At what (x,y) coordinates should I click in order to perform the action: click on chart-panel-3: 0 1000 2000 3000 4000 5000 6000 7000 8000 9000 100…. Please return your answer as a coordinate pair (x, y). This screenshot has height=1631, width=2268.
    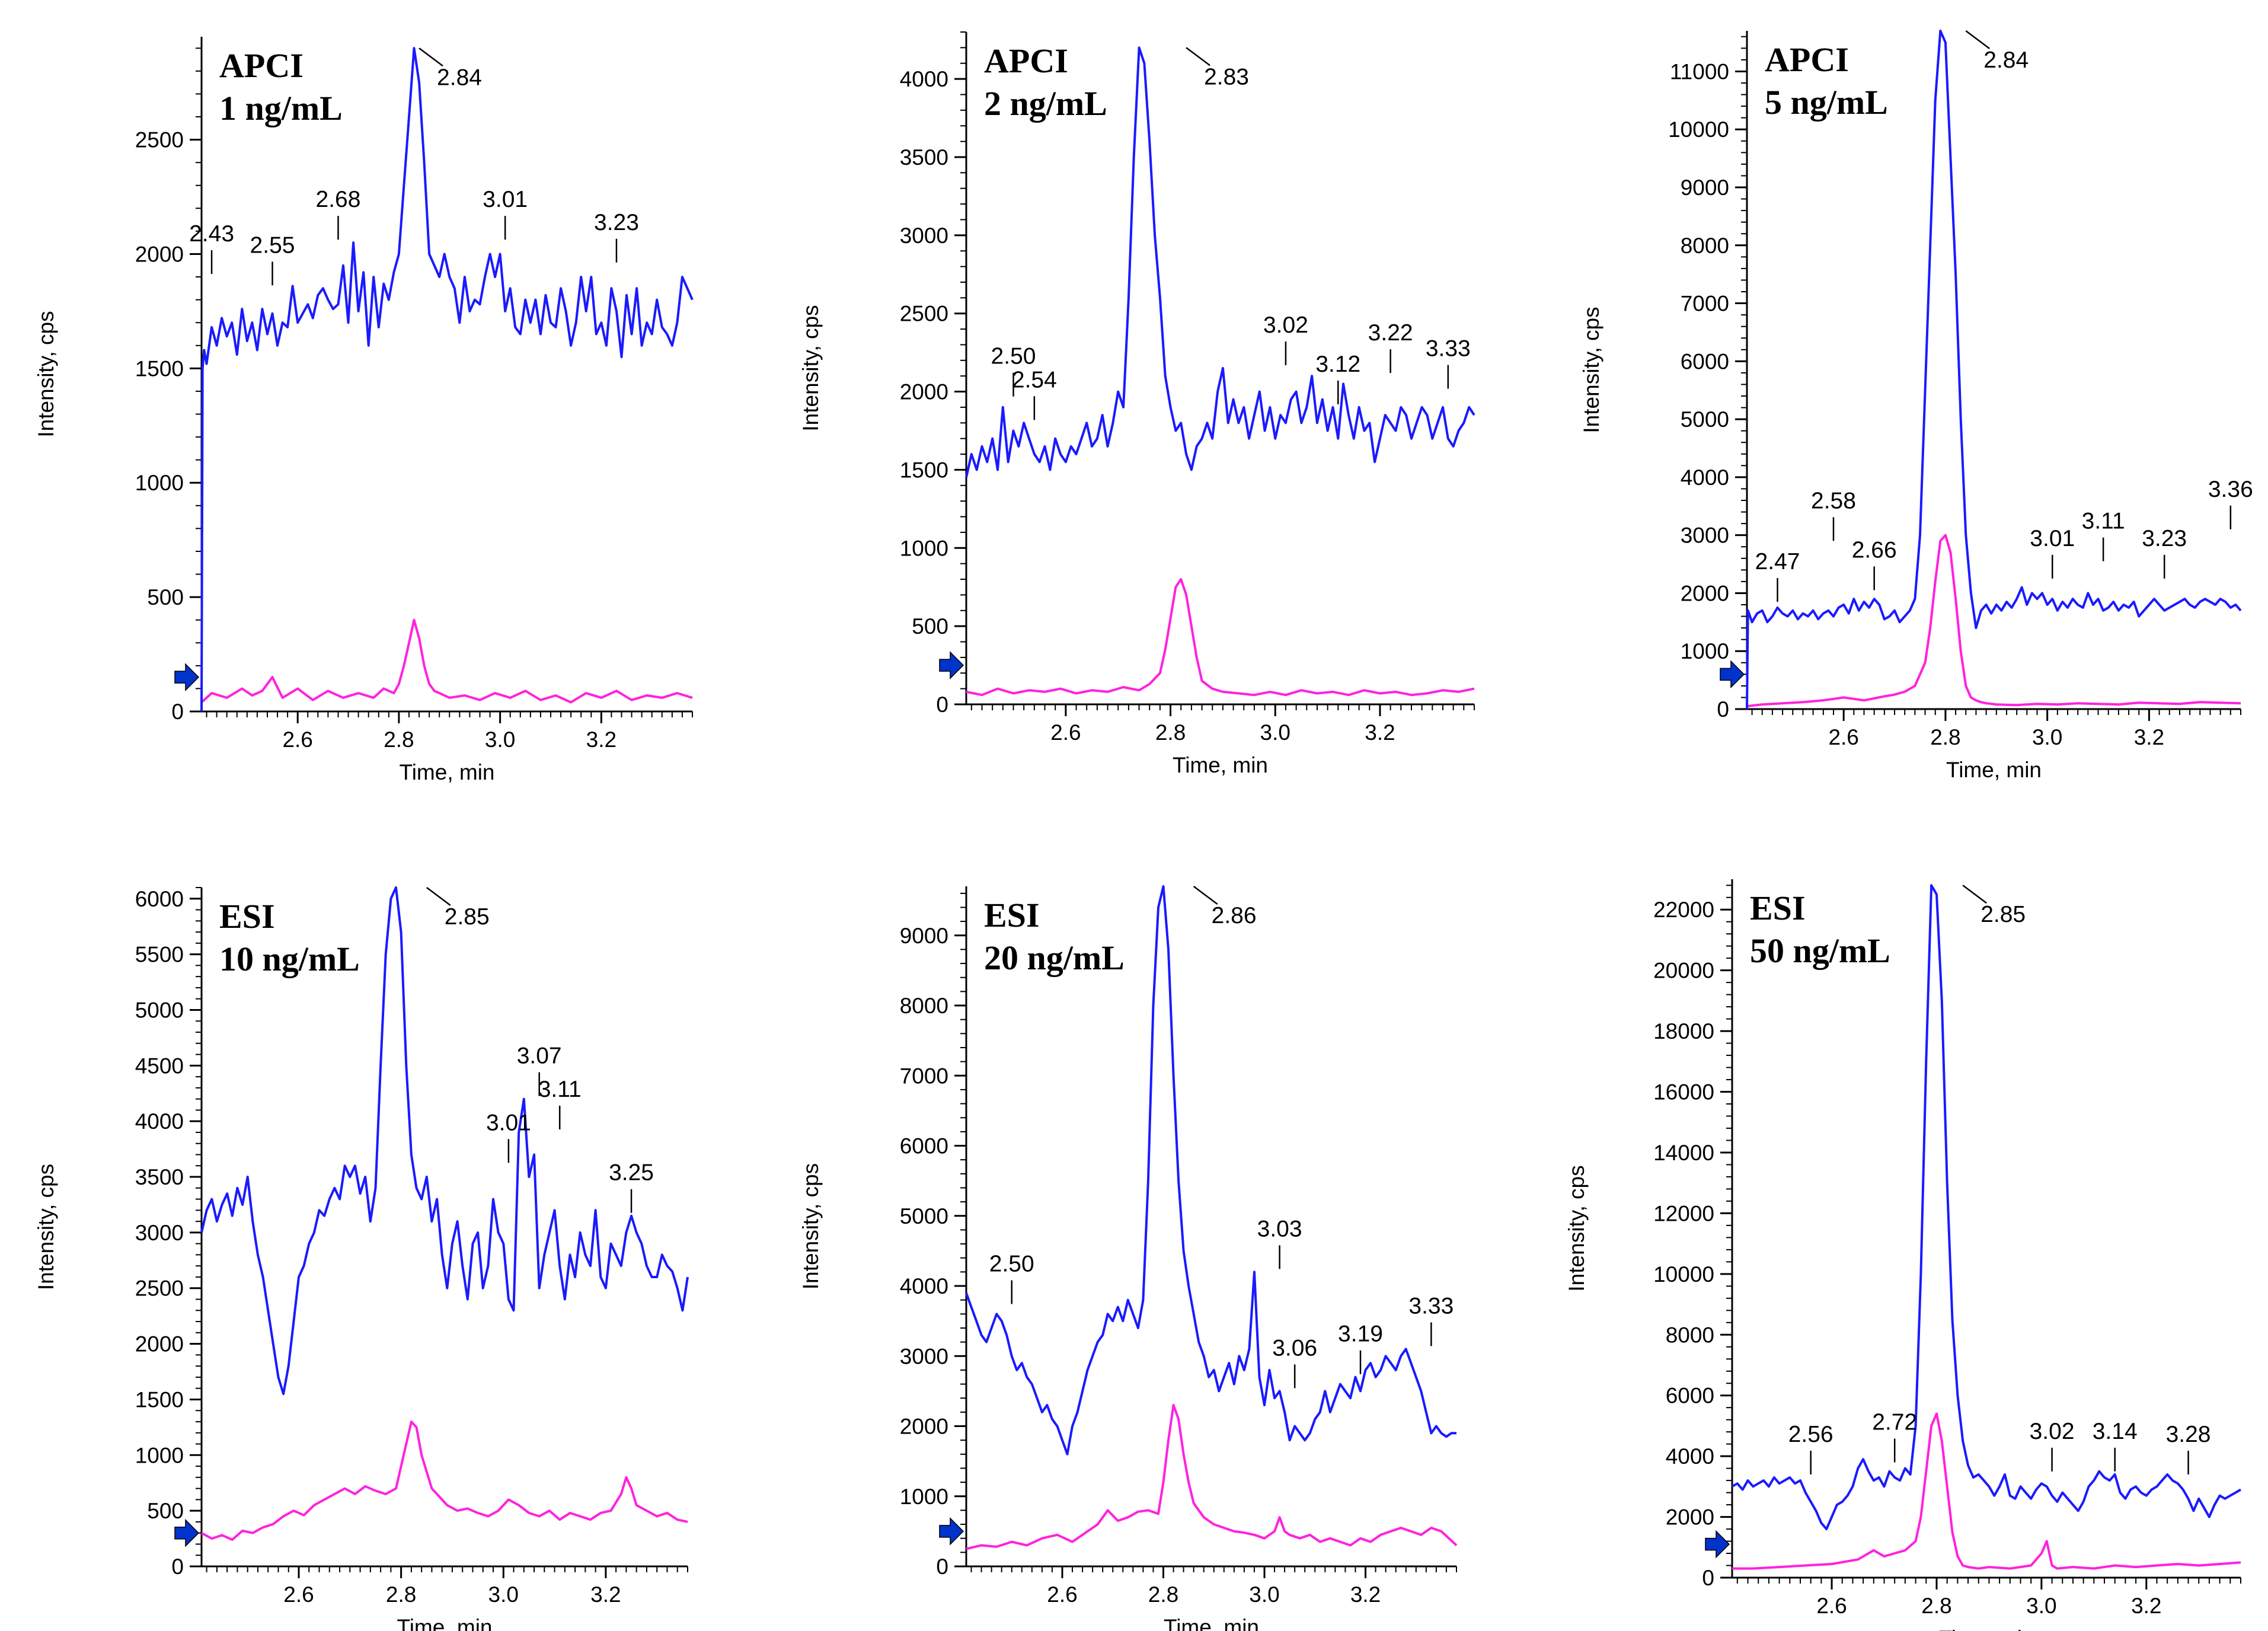
    Looking at the image, I should click on (1916, 406).